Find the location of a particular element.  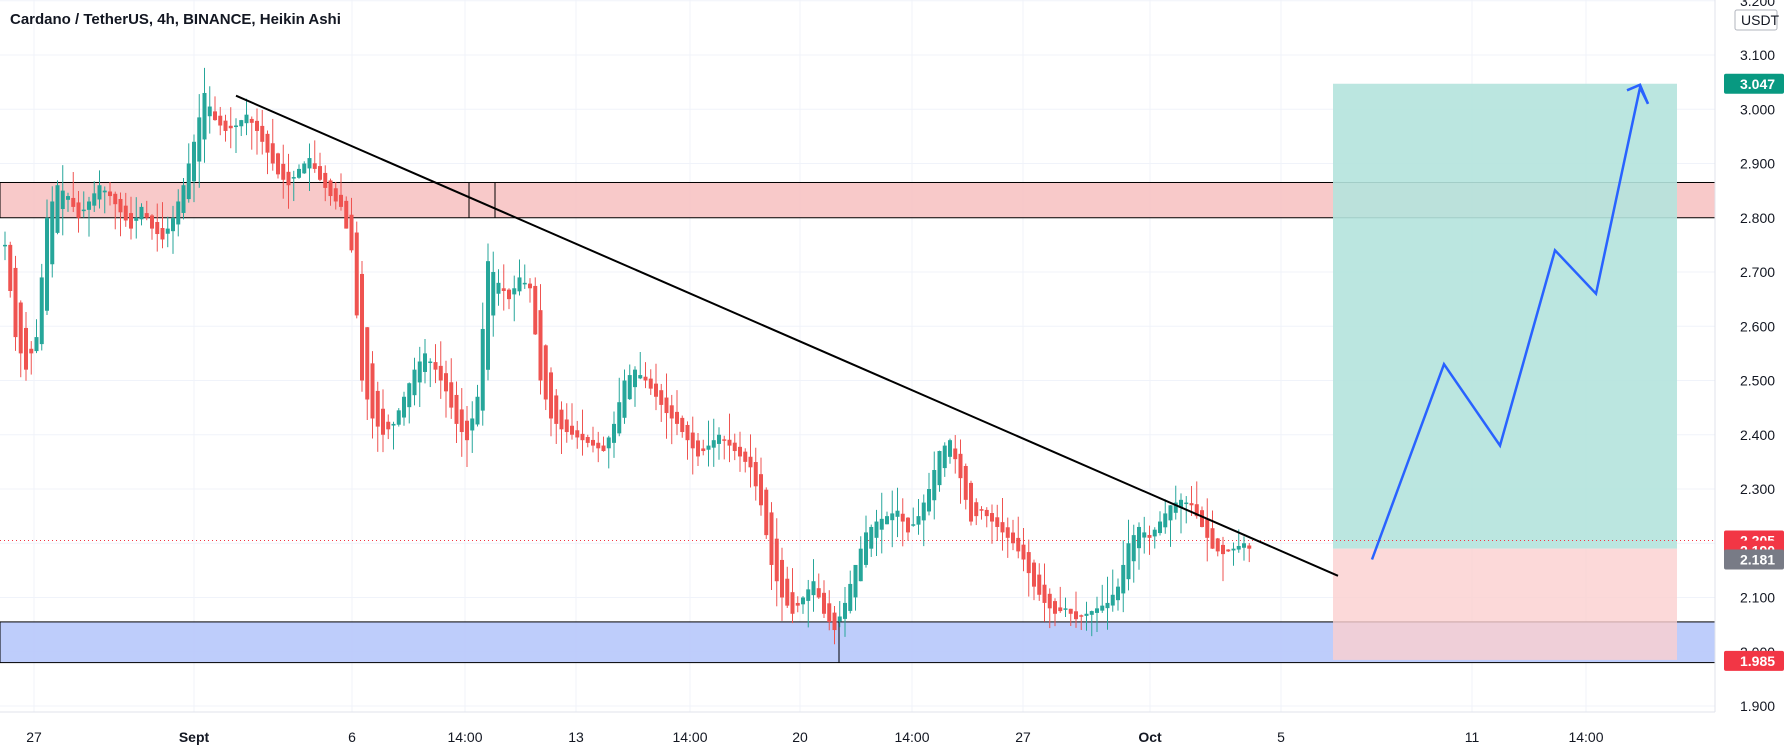

price-tag-label: 3.047 is located at coordinates (1757, 84).